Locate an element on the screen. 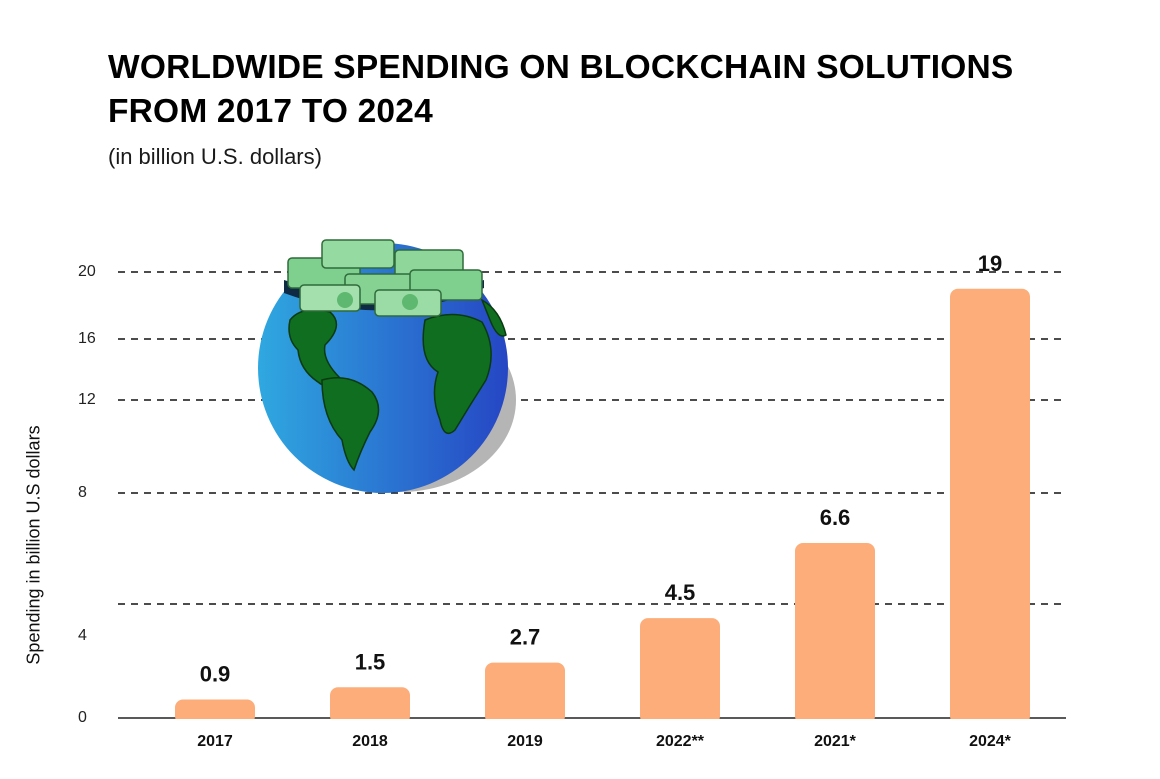 The width and height of the screenshot is (1160, 779). y-axis-ticks: 0 4 8 12 16 20 is located at coordinates (87, 494).